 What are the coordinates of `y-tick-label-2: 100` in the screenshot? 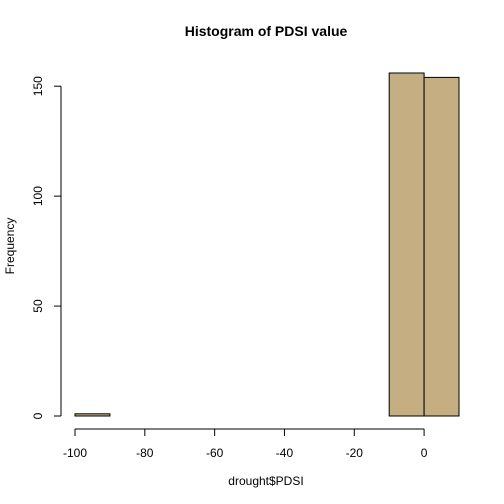 It's located at (38, 196).